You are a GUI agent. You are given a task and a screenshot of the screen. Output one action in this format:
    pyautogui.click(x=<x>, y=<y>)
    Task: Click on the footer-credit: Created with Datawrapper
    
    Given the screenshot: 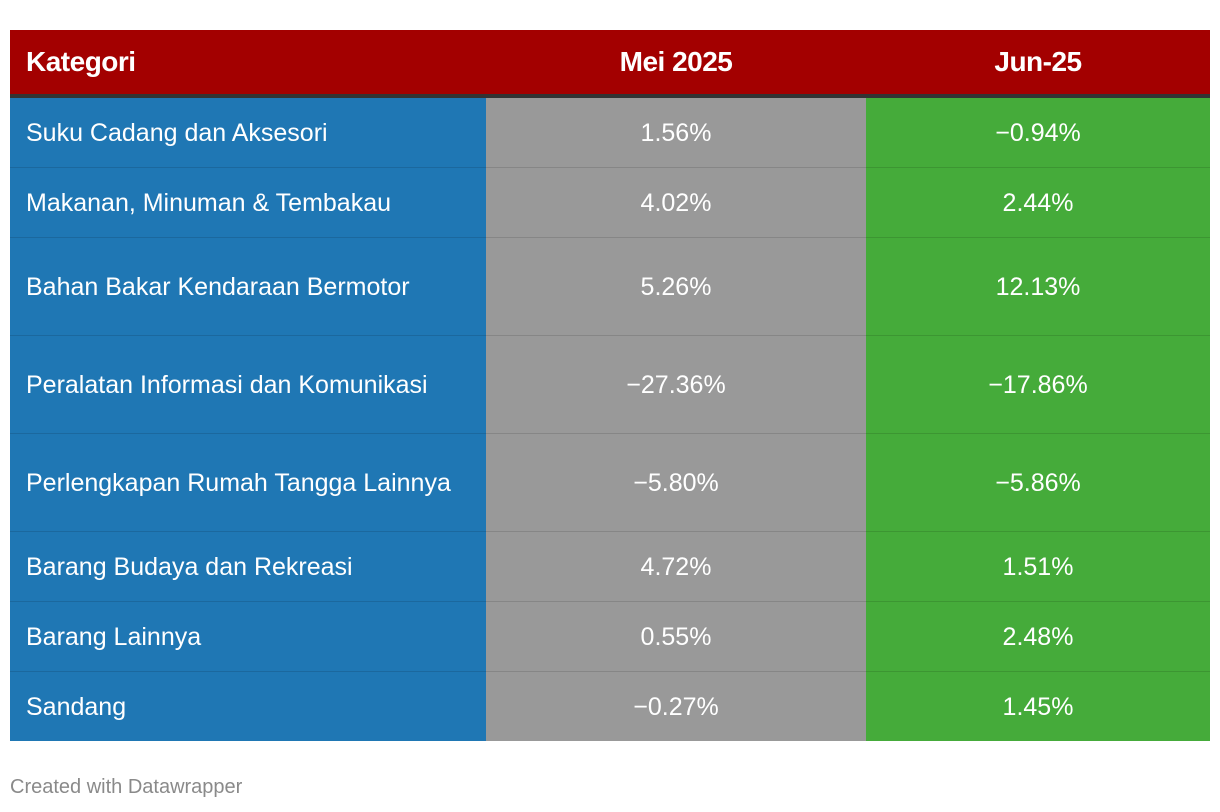 What is the action you would take?
    pyautogui.click(x=126, y=787)
    